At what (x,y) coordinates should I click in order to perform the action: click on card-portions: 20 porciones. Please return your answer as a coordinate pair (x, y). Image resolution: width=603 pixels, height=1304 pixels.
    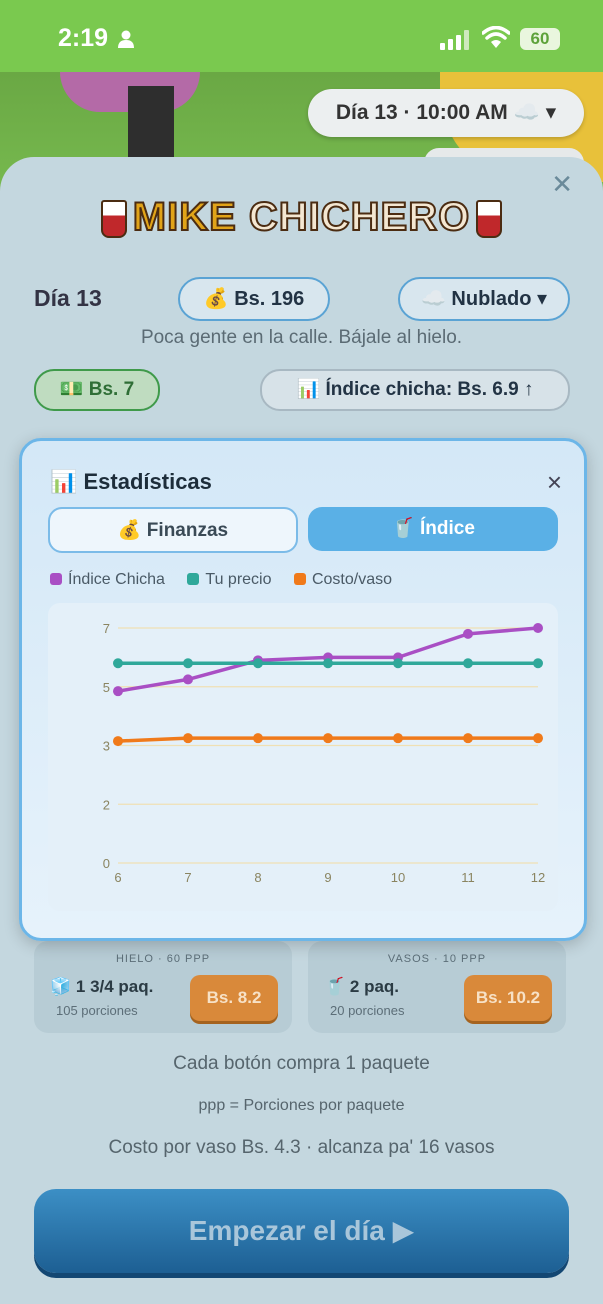
    Looking at the image, I should click on (367, 1010).